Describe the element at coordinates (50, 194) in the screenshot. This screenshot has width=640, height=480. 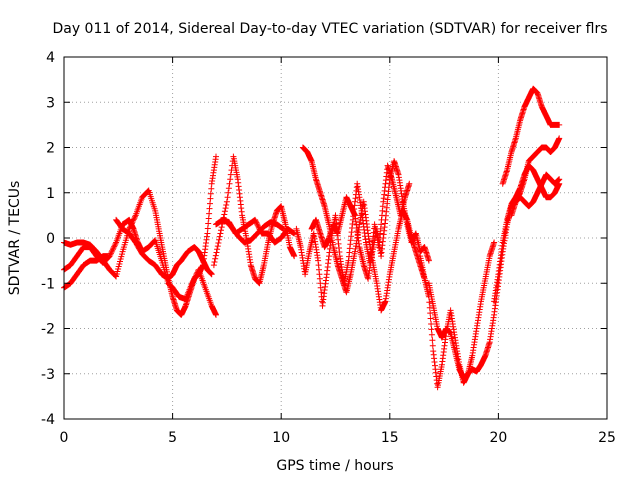
I see `y-tick-label: 1` at that location.